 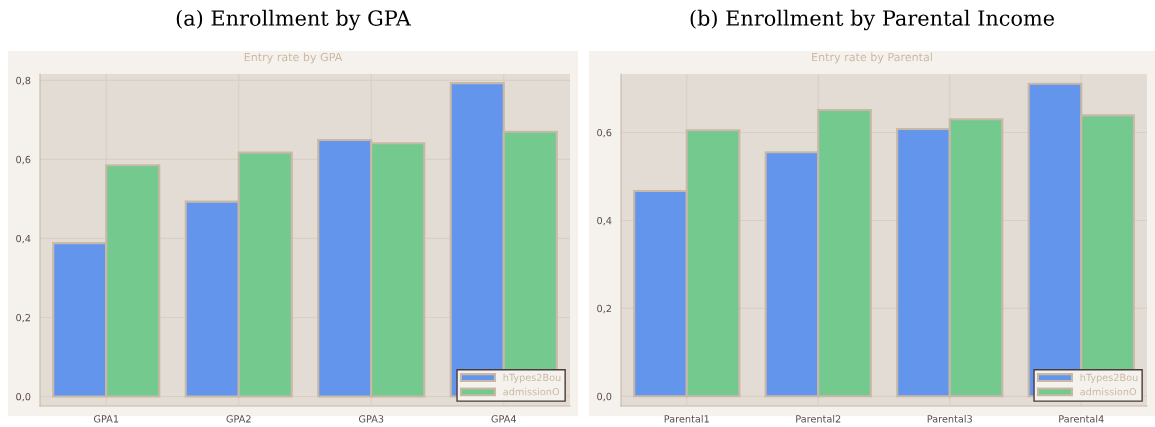 What do you see at coordinates (294, 20) in the screenshot?
I see `chart-title: (a) Enrollment by GPA` at bounding box center [294, 20].